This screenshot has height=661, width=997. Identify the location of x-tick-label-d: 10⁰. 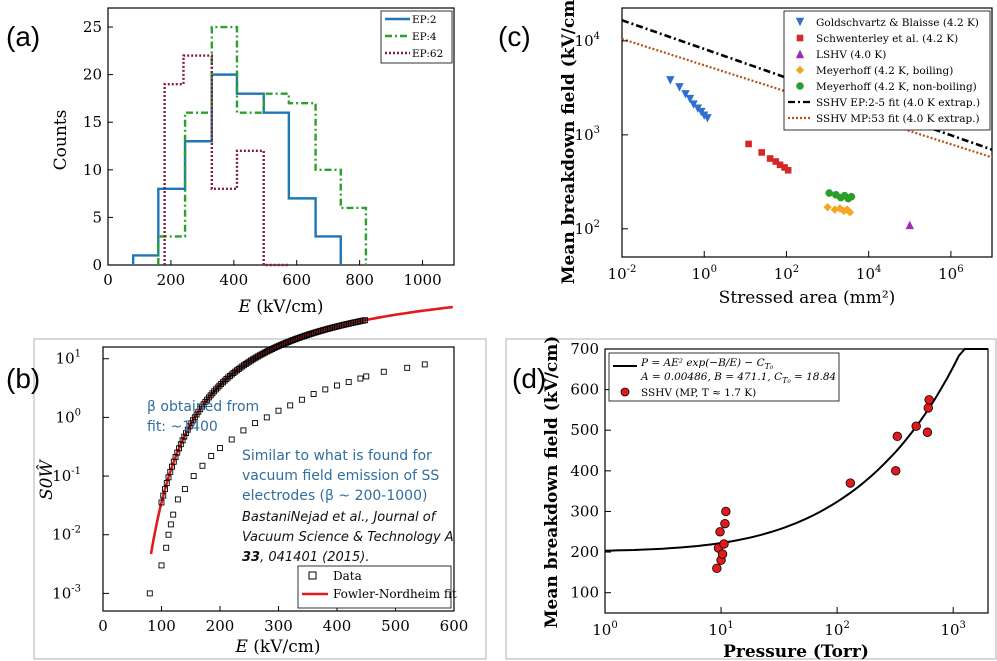
(604, 629).